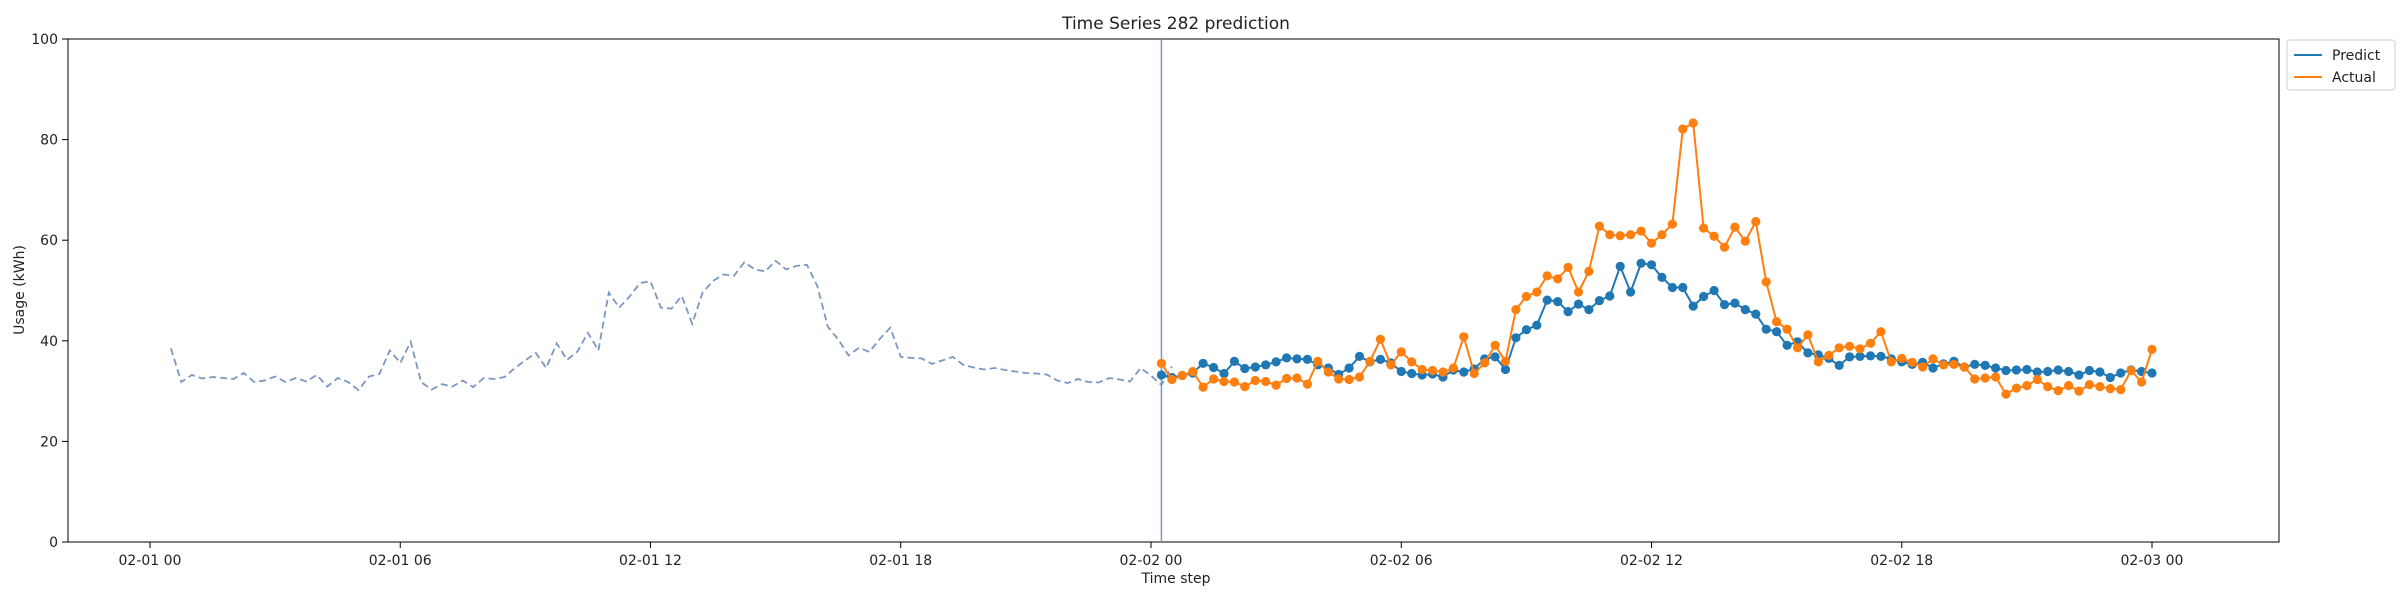  I want to click on x-tick-label: 02-02 18, so click(1901, 561).